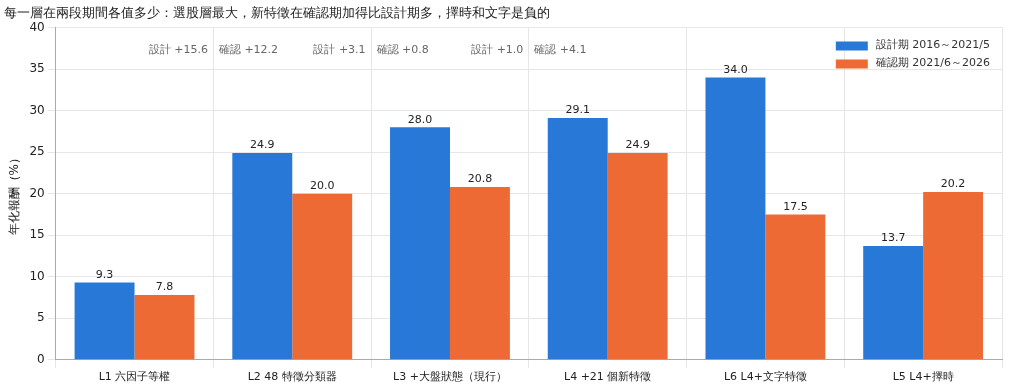 The height and width of the screenshot is (389, 1024). I want to click on y-tick-label: 0, so click(41, 358).